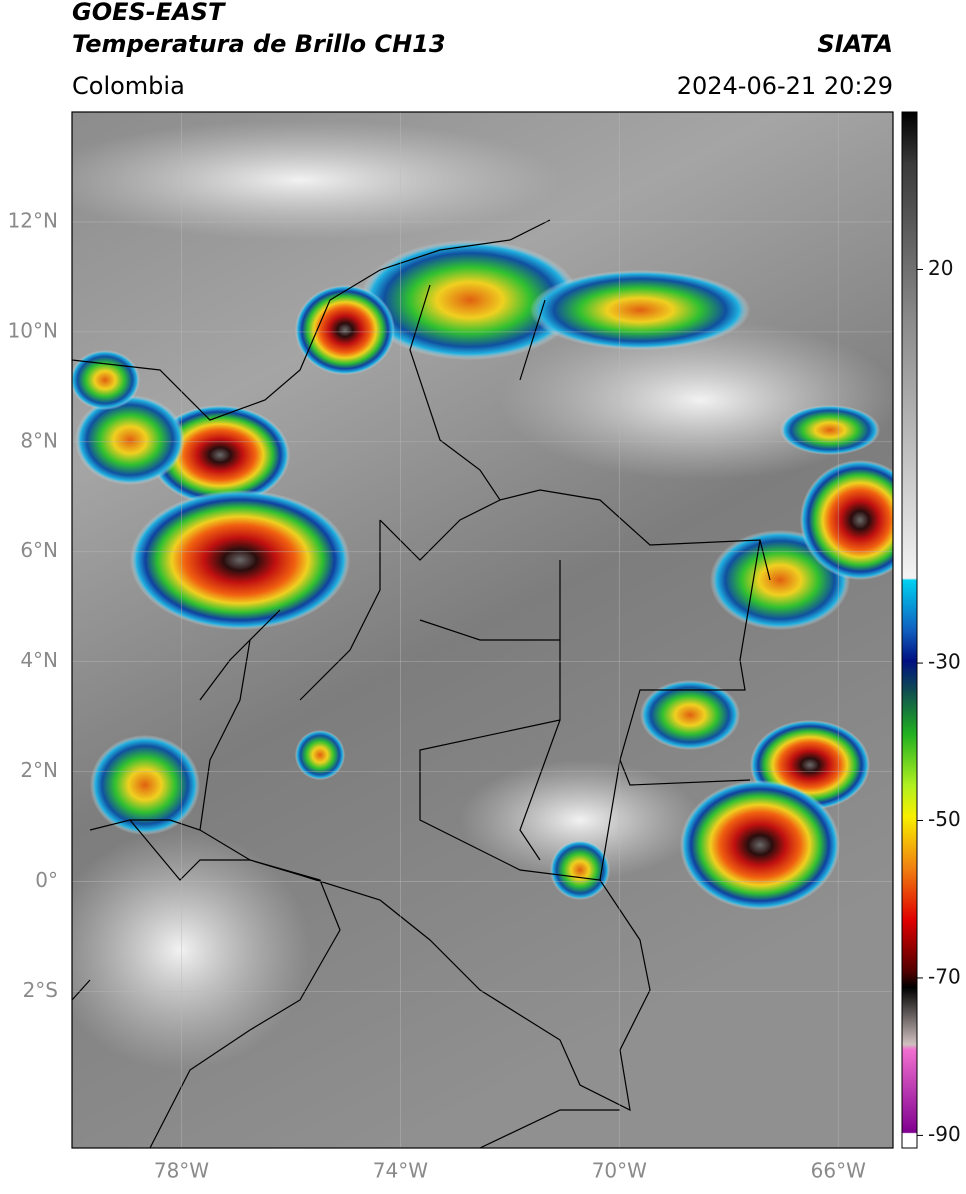  What do you see at coordinates (785, 86) in the screenshot?
I see `datetime: 2024-06-21 20:29` at bounding box center [785, 86].